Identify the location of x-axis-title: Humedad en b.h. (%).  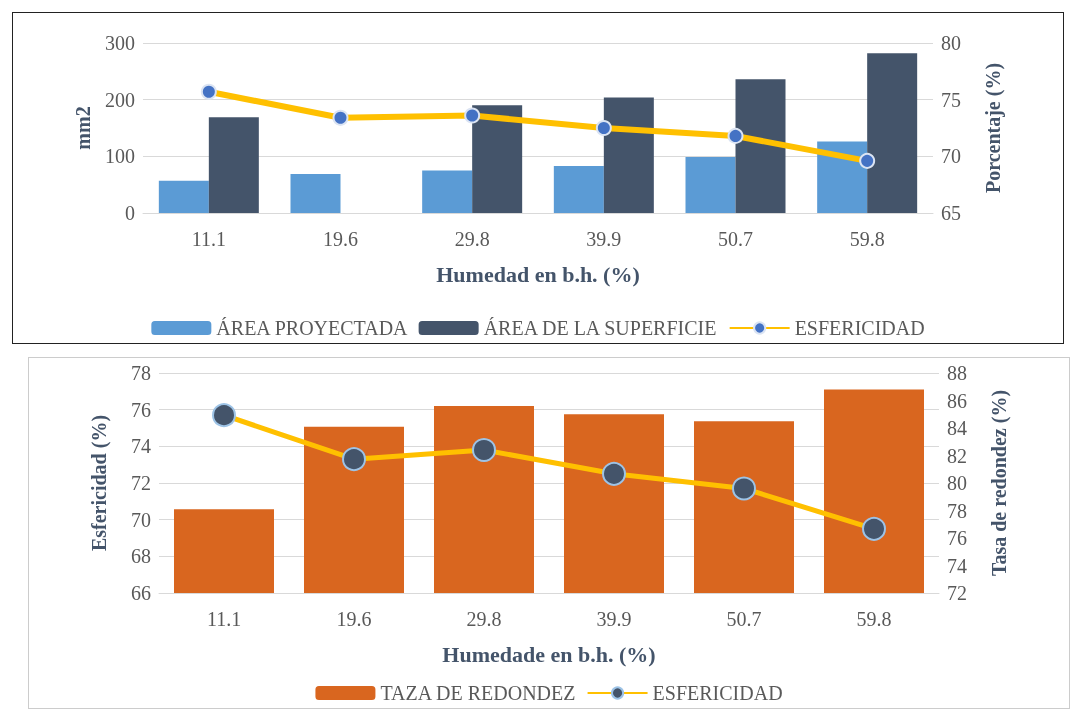
(538, 274).